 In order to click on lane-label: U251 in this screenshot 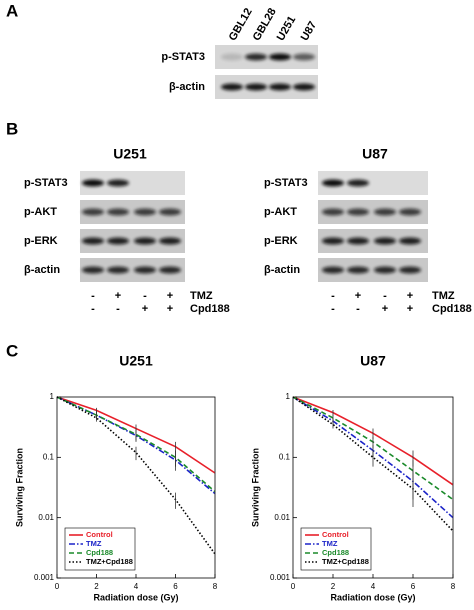, I will do `click(287, 28)`.